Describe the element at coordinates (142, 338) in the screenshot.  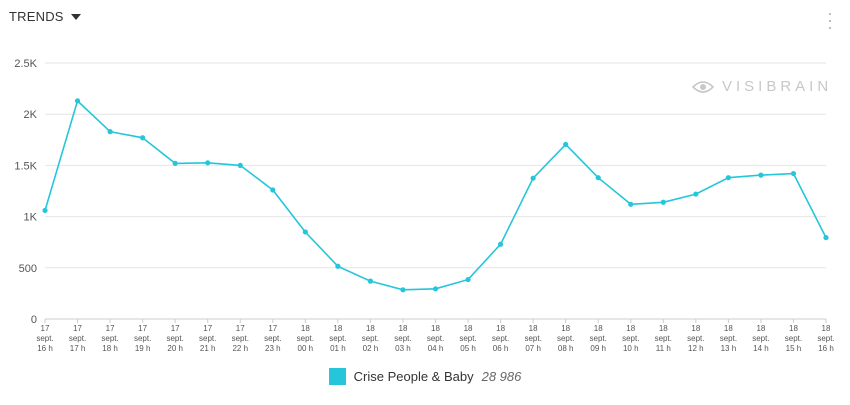
I see `x-tick-label: 17 sept. 19 h` at that location.